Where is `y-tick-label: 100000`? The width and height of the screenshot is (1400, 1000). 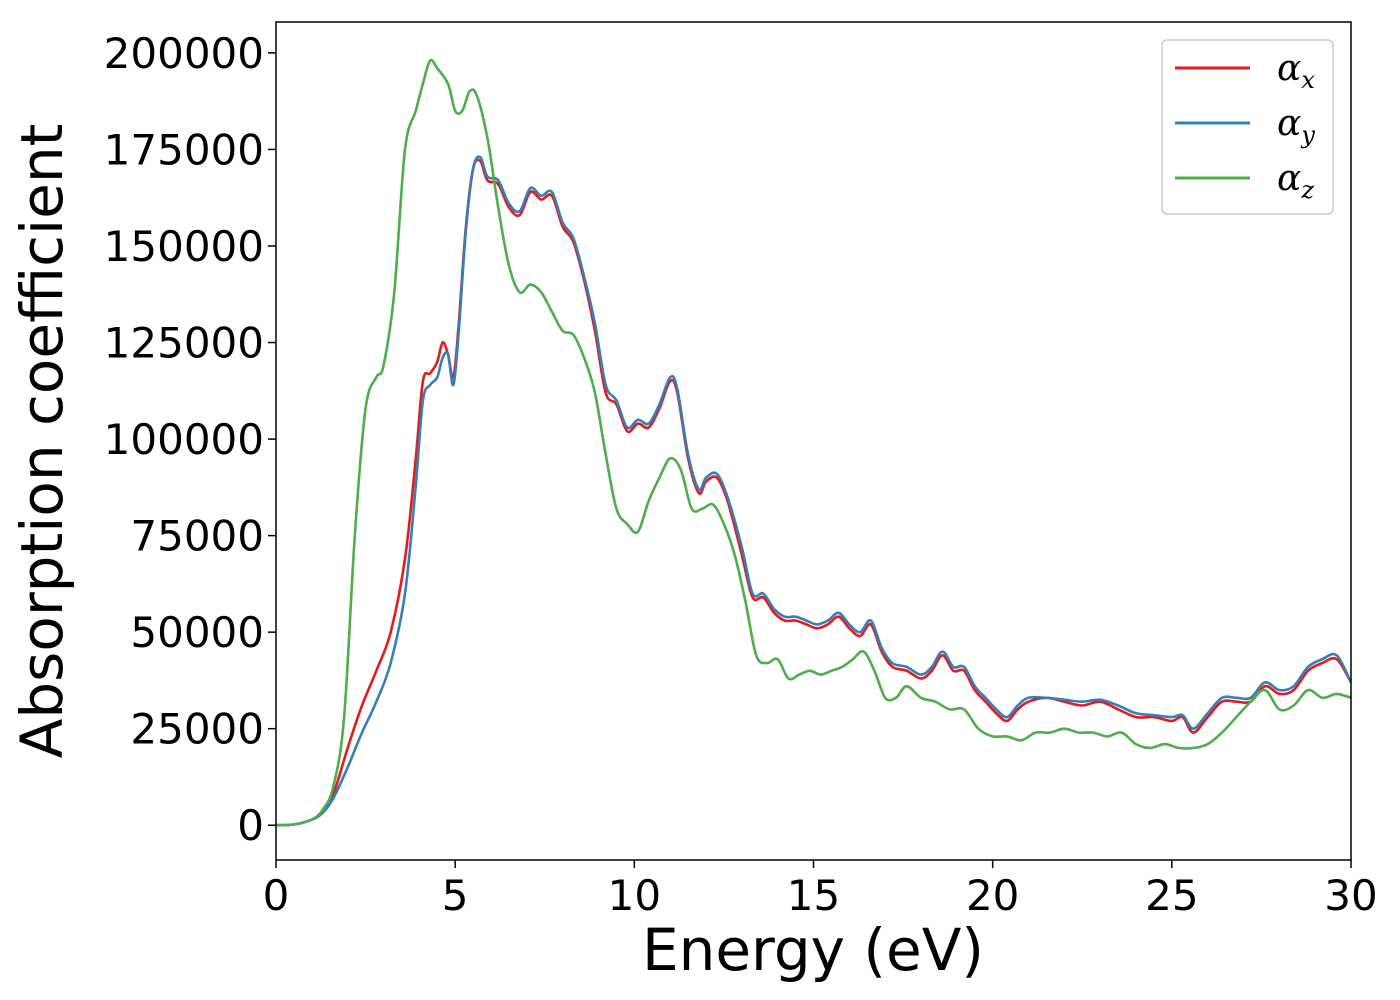 y-tick-label: 100000 is located at coordinates (184, 439).